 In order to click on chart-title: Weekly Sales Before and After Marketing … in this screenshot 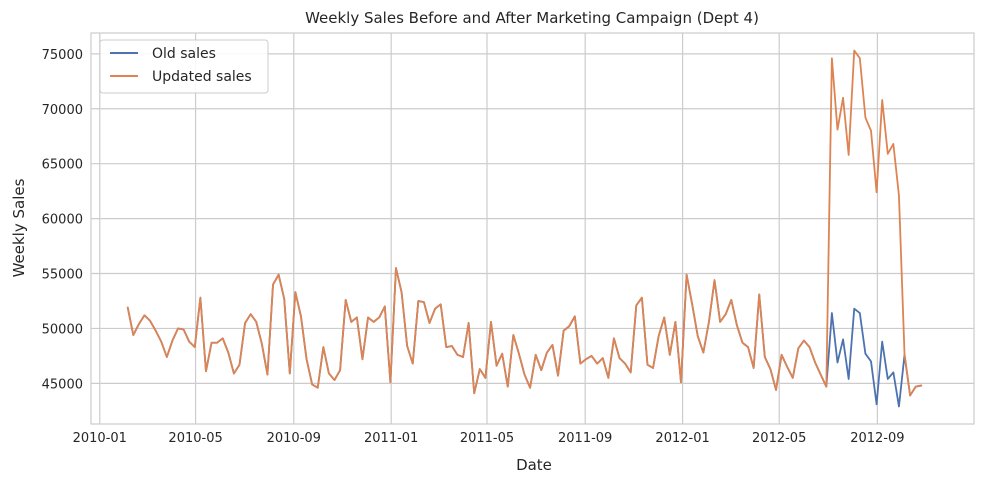, I will do `click(532, 18)`.